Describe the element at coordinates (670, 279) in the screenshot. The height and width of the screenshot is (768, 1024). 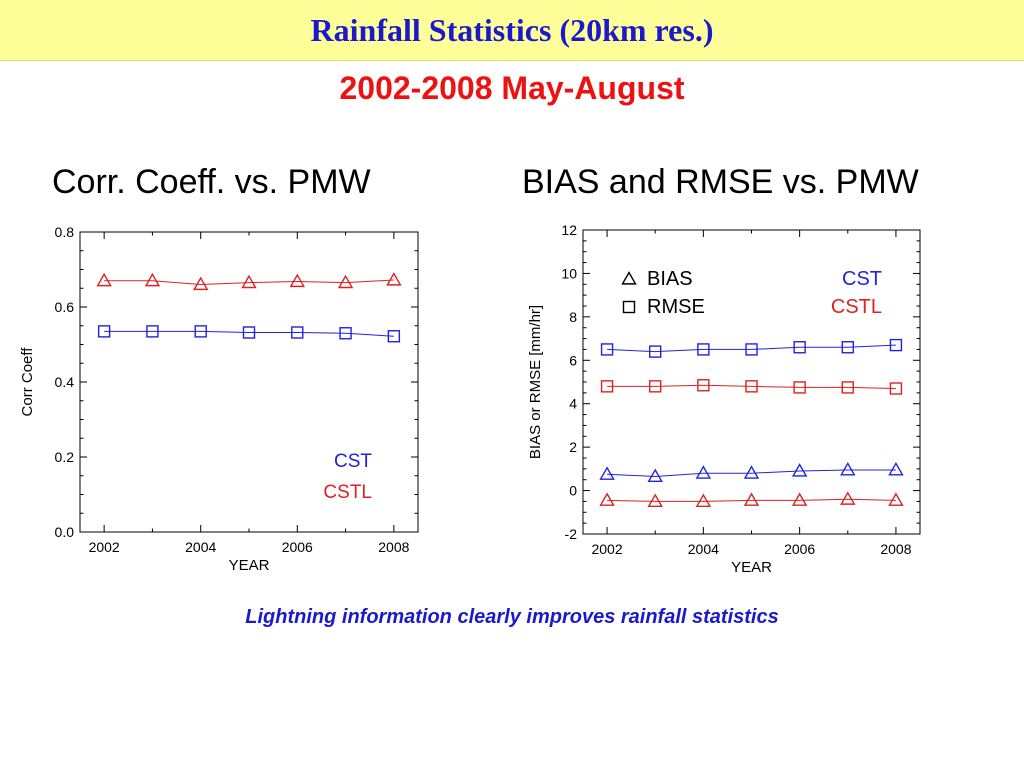
I see `legend-bias-label: BIAS` at that location.